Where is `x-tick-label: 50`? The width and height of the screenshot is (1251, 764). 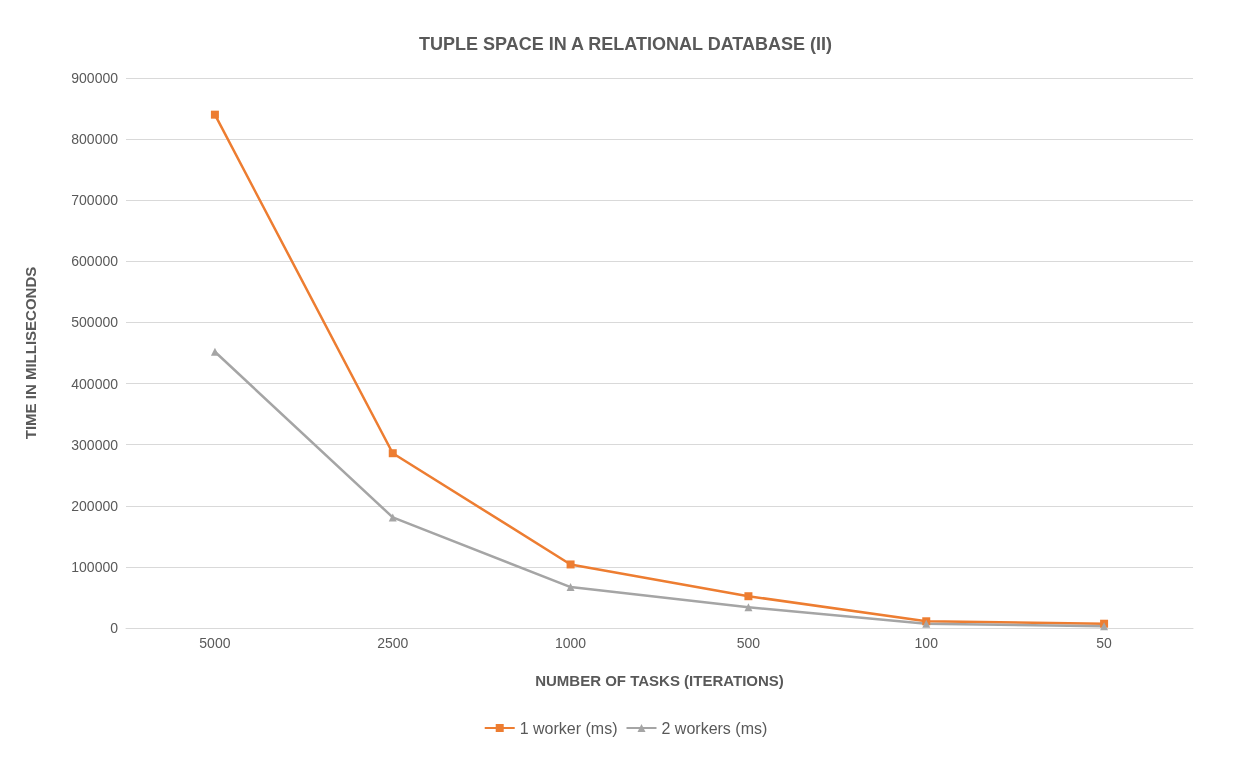
x-tick-label: 50 is located at coordinates (1104, 643).